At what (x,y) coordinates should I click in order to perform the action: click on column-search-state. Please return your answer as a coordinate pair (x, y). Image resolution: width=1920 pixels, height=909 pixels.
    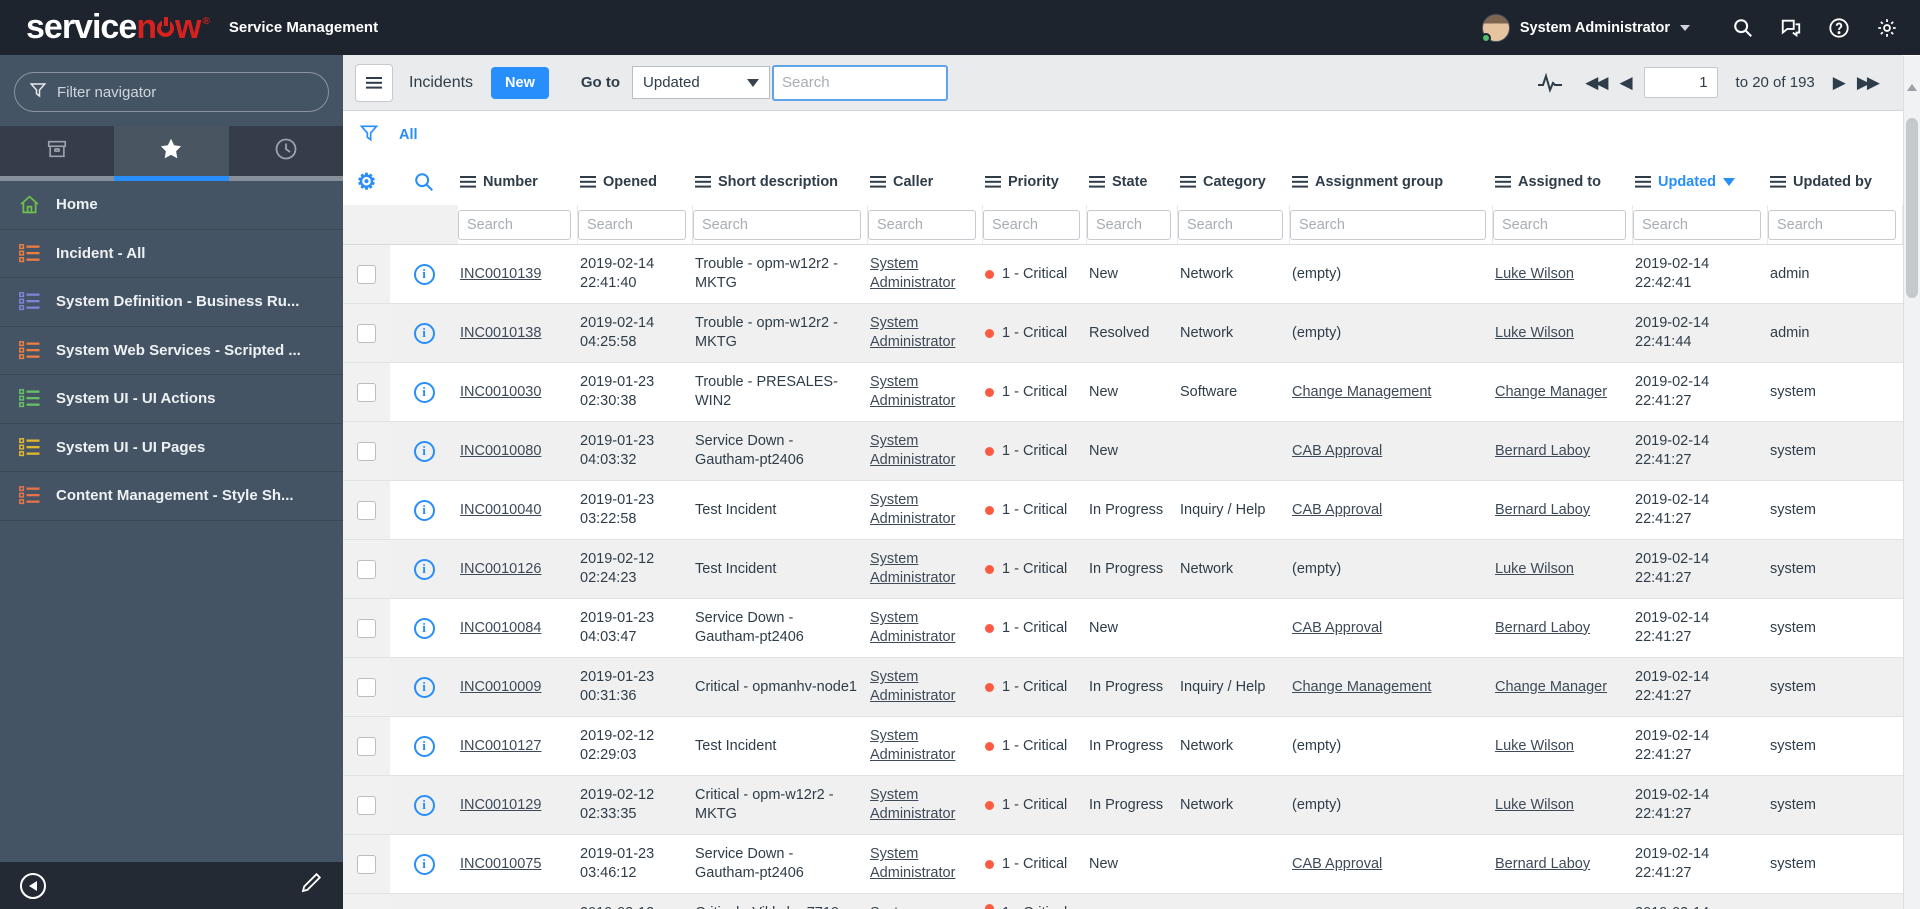
    Looking at the image, I should click on (1129, 224).